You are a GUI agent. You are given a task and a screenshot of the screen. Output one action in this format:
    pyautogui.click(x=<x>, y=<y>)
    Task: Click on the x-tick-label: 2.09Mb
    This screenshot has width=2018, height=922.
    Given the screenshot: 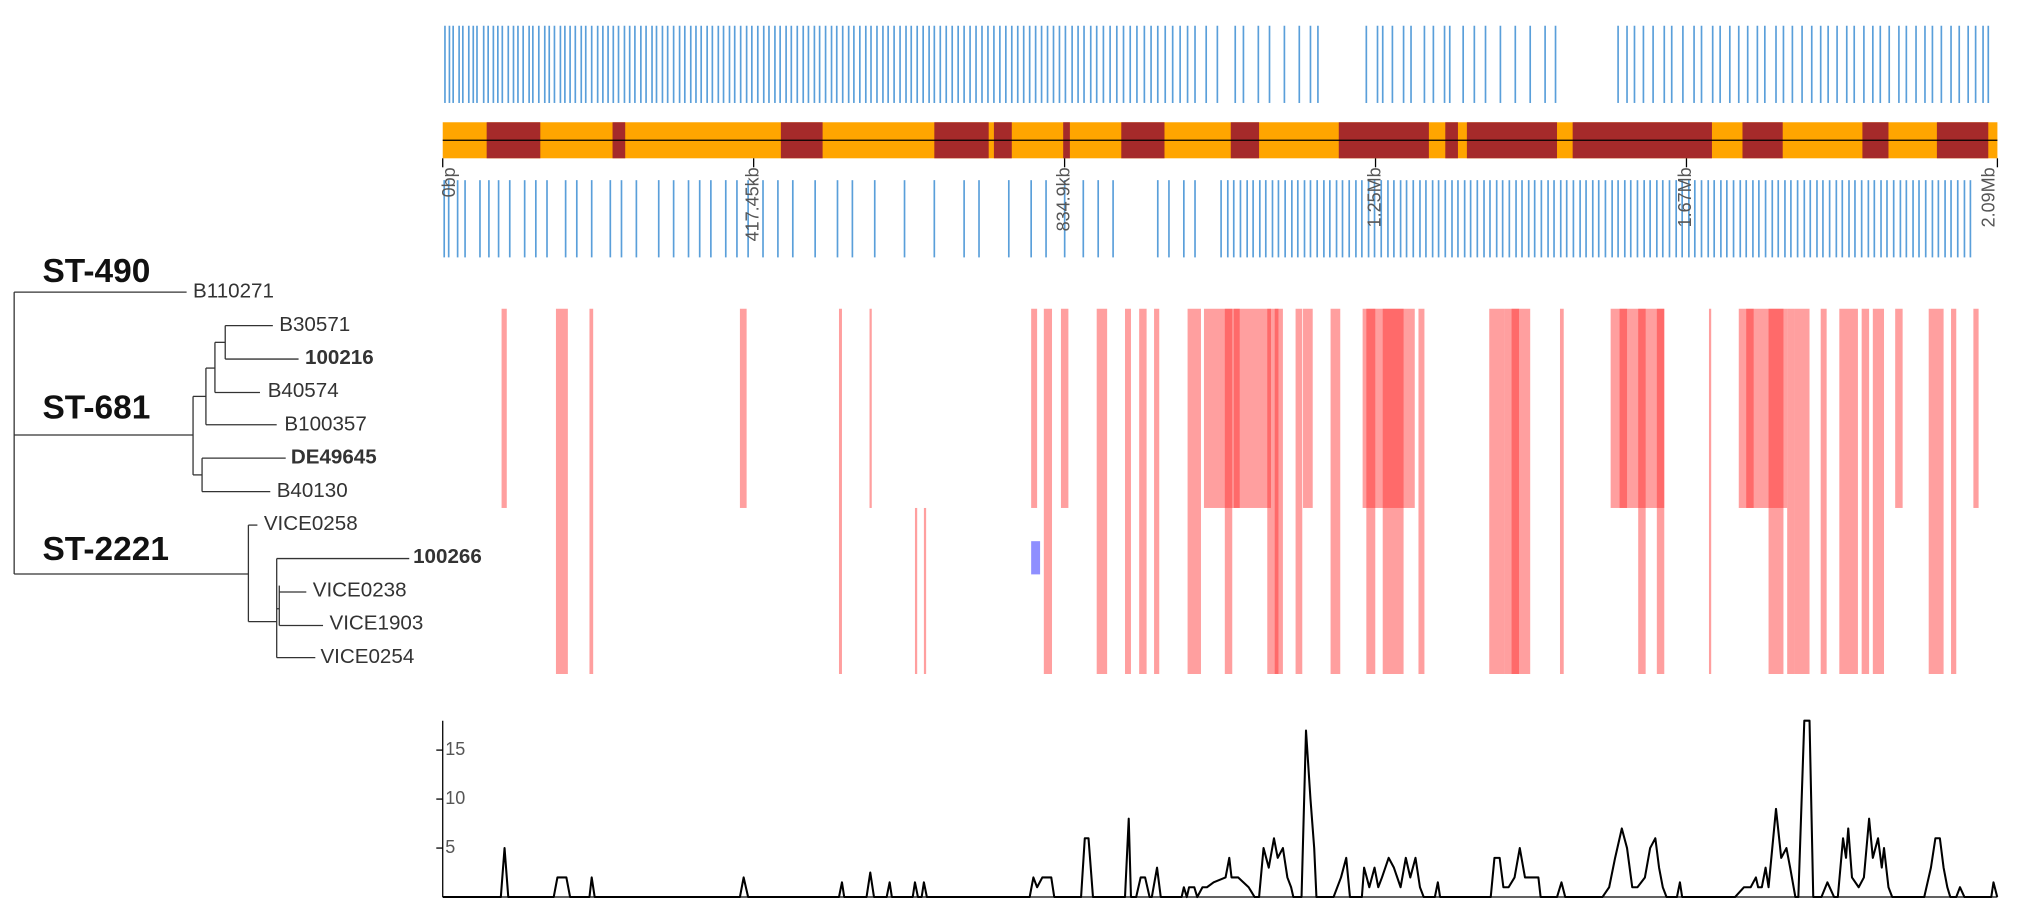 What is the action you would take?
    pyautogui.click(x=1988, y=197)
    